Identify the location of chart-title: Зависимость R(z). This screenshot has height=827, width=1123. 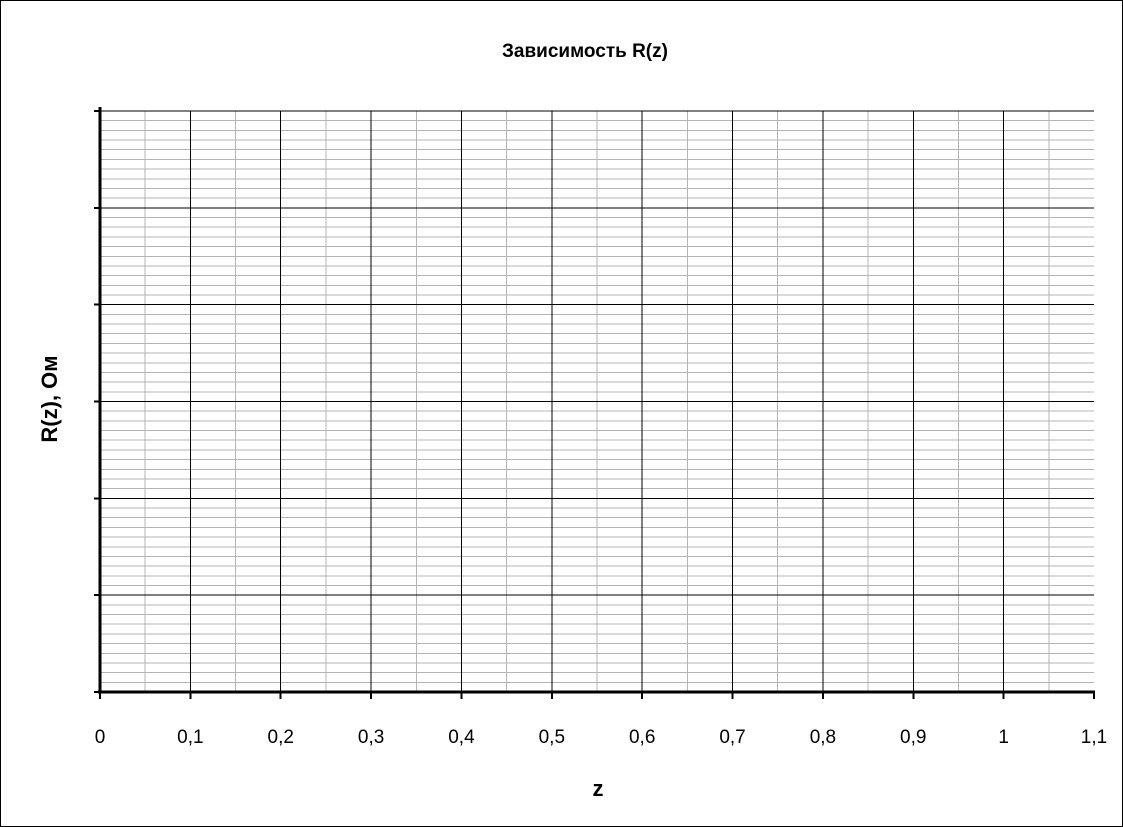
(585, 51).